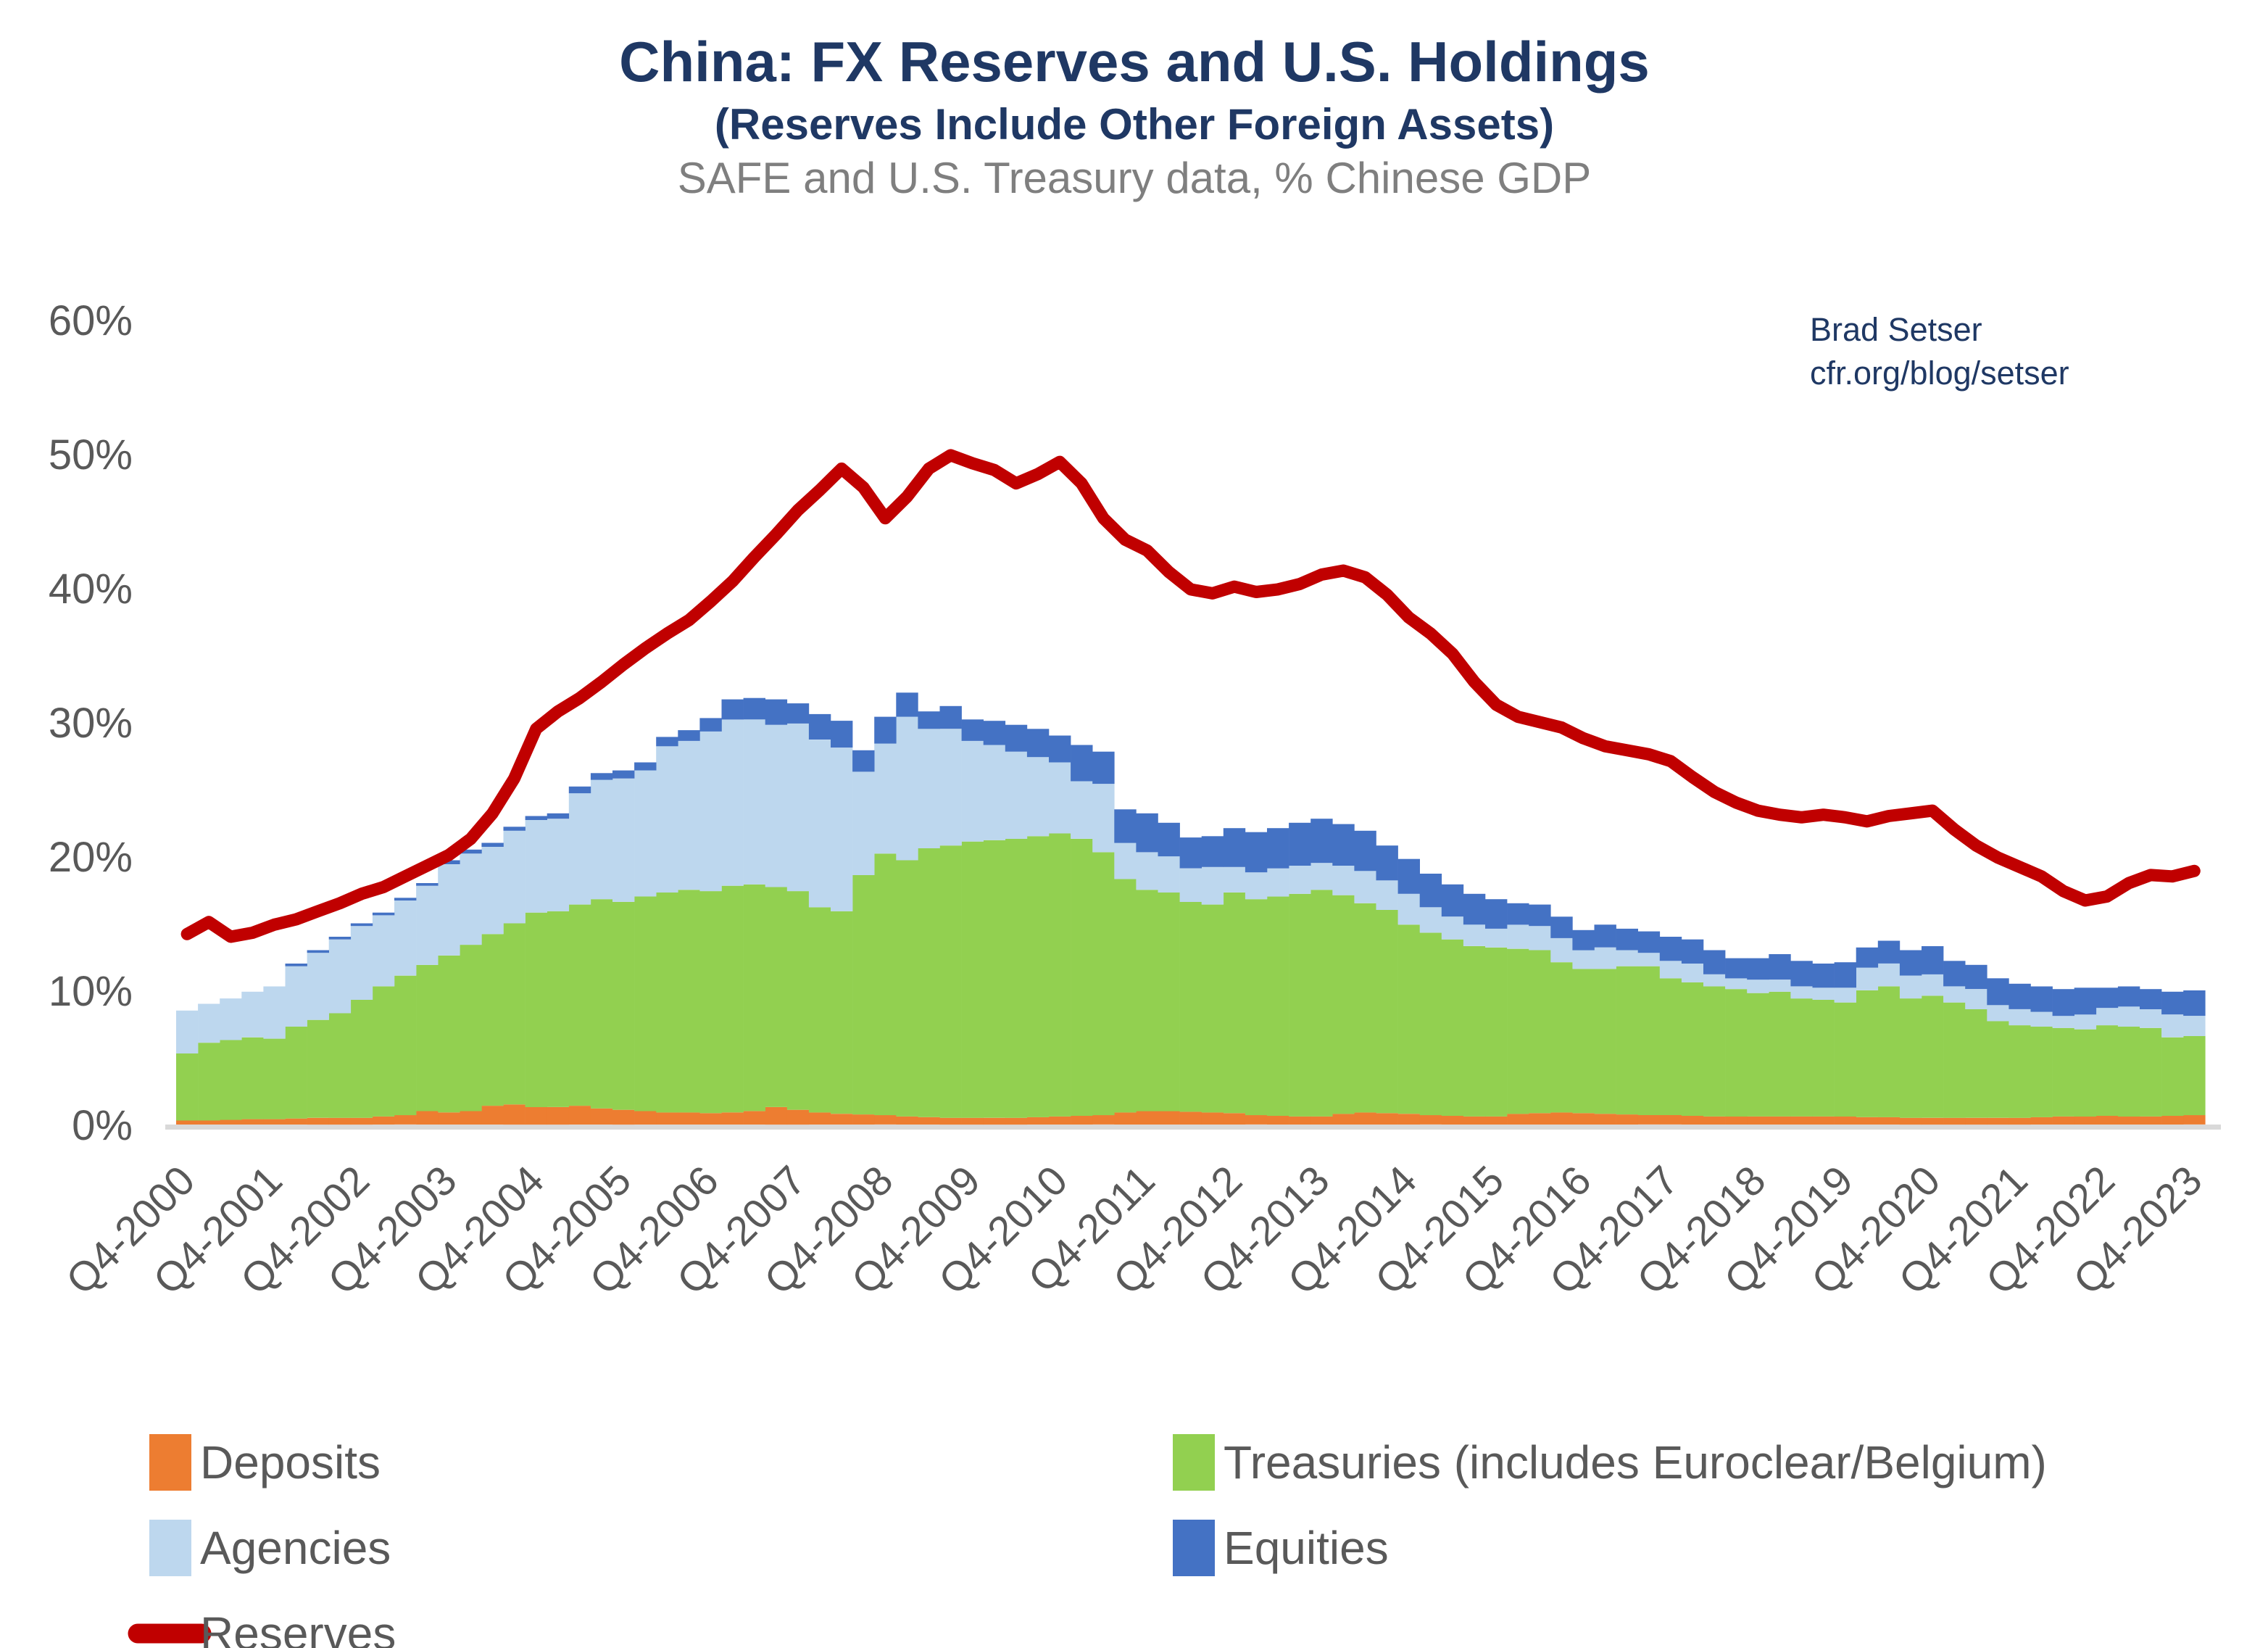 Image resolution: width=2268 pixels, height=1648 pixels. What do you see at coordinates (1134, 124) in the screenshot?
I see `chart-subtitle: (Reserves Include Other Foreign Assets)` at bounding box center [1134, 124].